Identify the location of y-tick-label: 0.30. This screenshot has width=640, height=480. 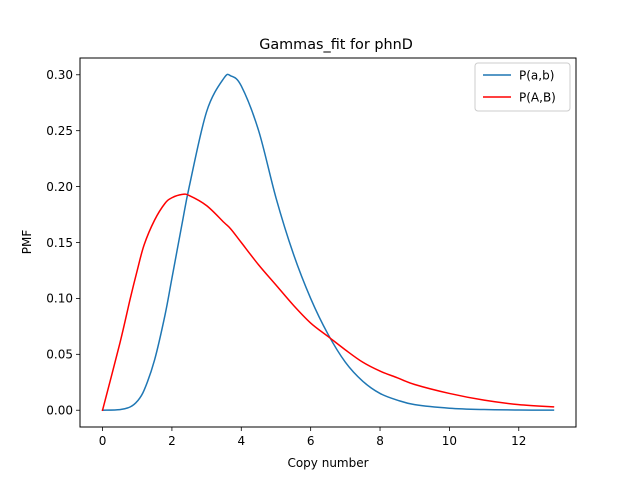
(59, 75).